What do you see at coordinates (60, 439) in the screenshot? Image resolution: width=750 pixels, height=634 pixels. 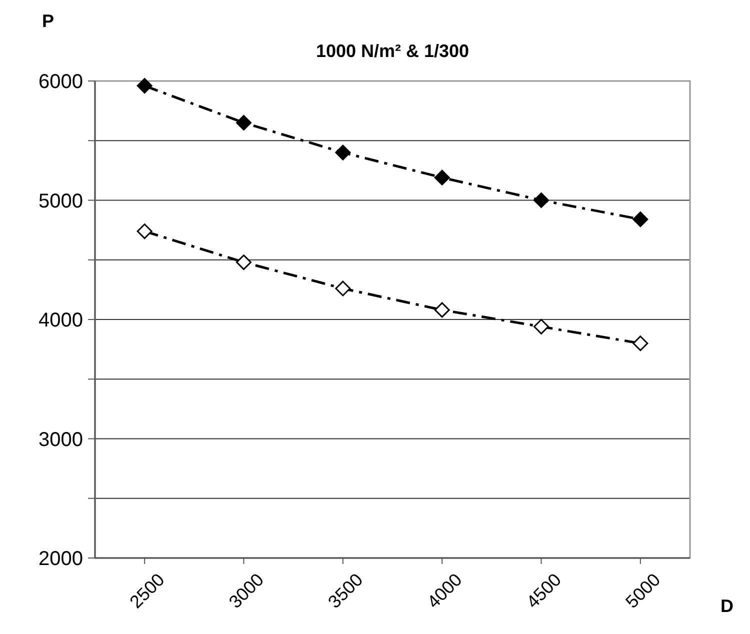 I see `y-tick-label: 3000` at bounding box center [60, 439].